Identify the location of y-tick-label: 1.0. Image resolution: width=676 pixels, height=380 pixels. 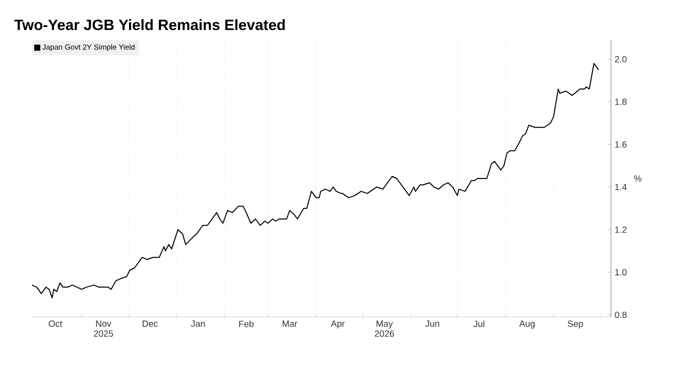
(621, 272).